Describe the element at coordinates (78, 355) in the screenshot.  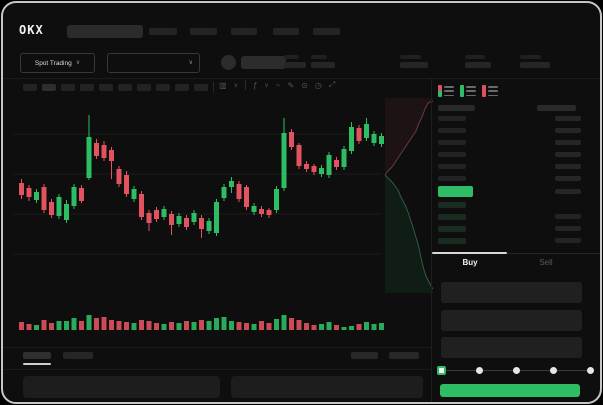
I see `bottom-tab` at that location.